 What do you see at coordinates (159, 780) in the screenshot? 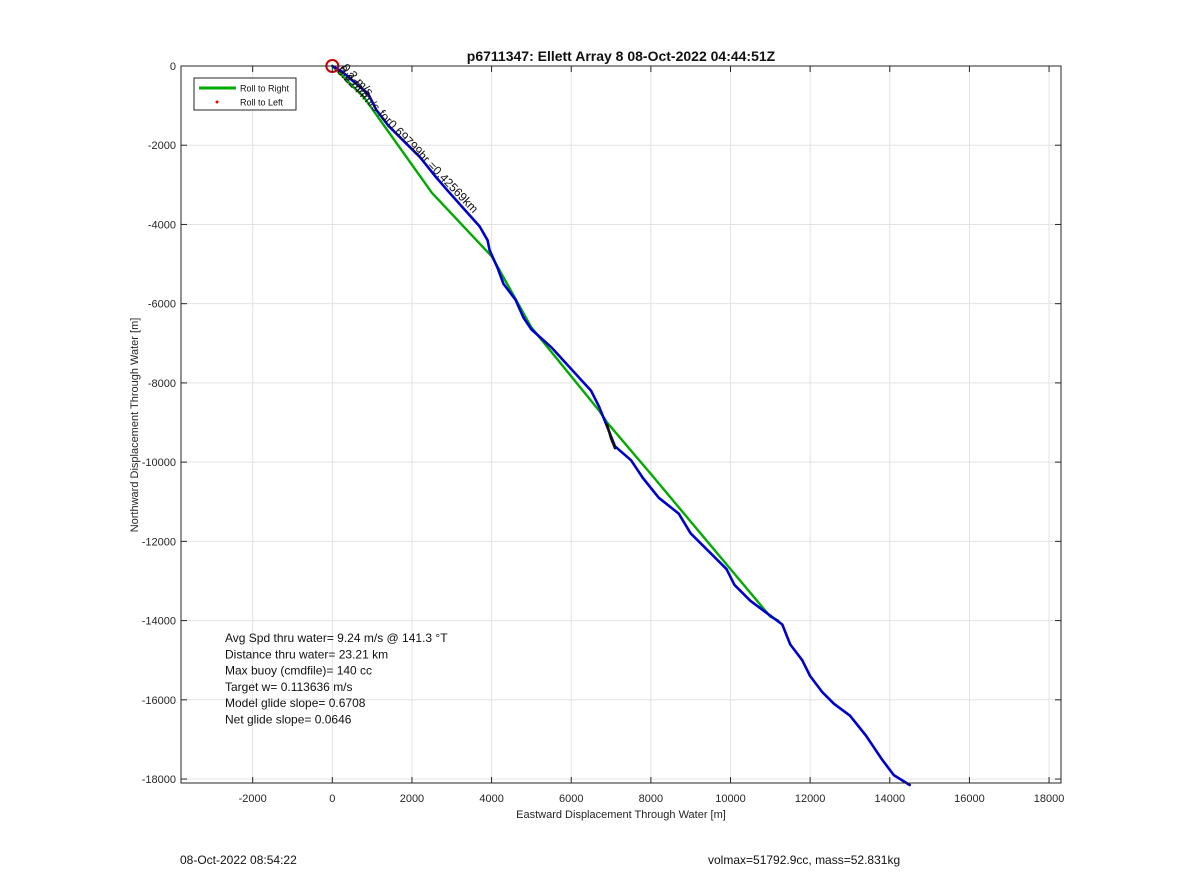
I see `y-tick-label: -18000` at bounding box center [159, 780].